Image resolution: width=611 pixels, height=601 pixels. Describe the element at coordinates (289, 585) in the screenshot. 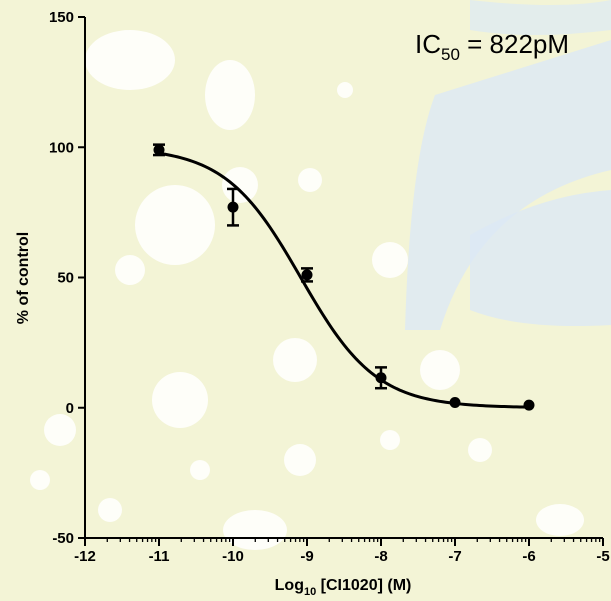

I see `x-axis-label-main: Log` at that location.